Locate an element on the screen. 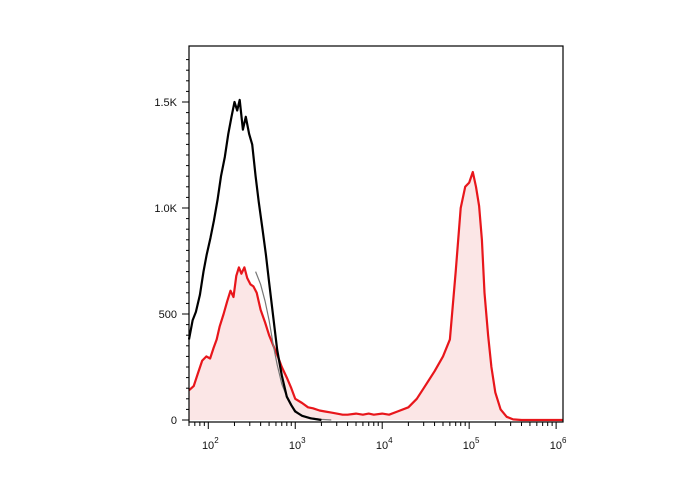  y-tick-label: 0 is located at coordinates (174, 421).